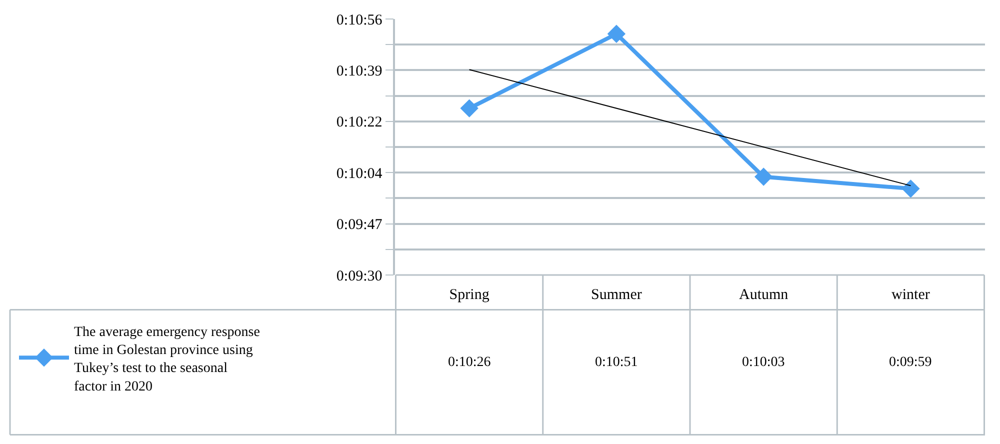 This screenshot has width=1000, height=444. Describe the element at coordinates (359, 174) in the screenshot. I see `y-tick-label: 0:10:04` at that location.